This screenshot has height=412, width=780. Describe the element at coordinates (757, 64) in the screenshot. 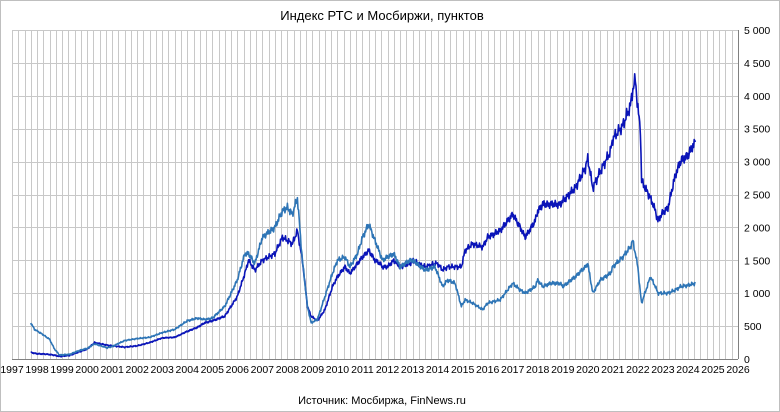

I see `y-tick-label: 4 500` at that location.